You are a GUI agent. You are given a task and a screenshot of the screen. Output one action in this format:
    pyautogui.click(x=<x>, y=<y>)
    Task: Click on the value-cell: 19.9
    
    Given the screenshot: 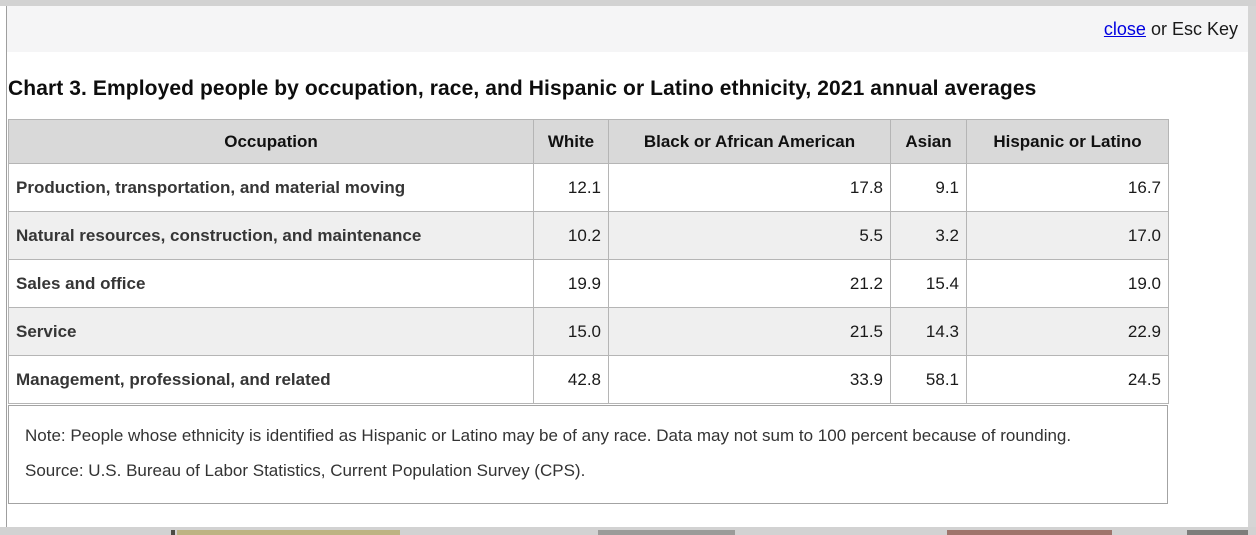 What is the action you would take?
    pyautogui.click(x=571, y=283)
    